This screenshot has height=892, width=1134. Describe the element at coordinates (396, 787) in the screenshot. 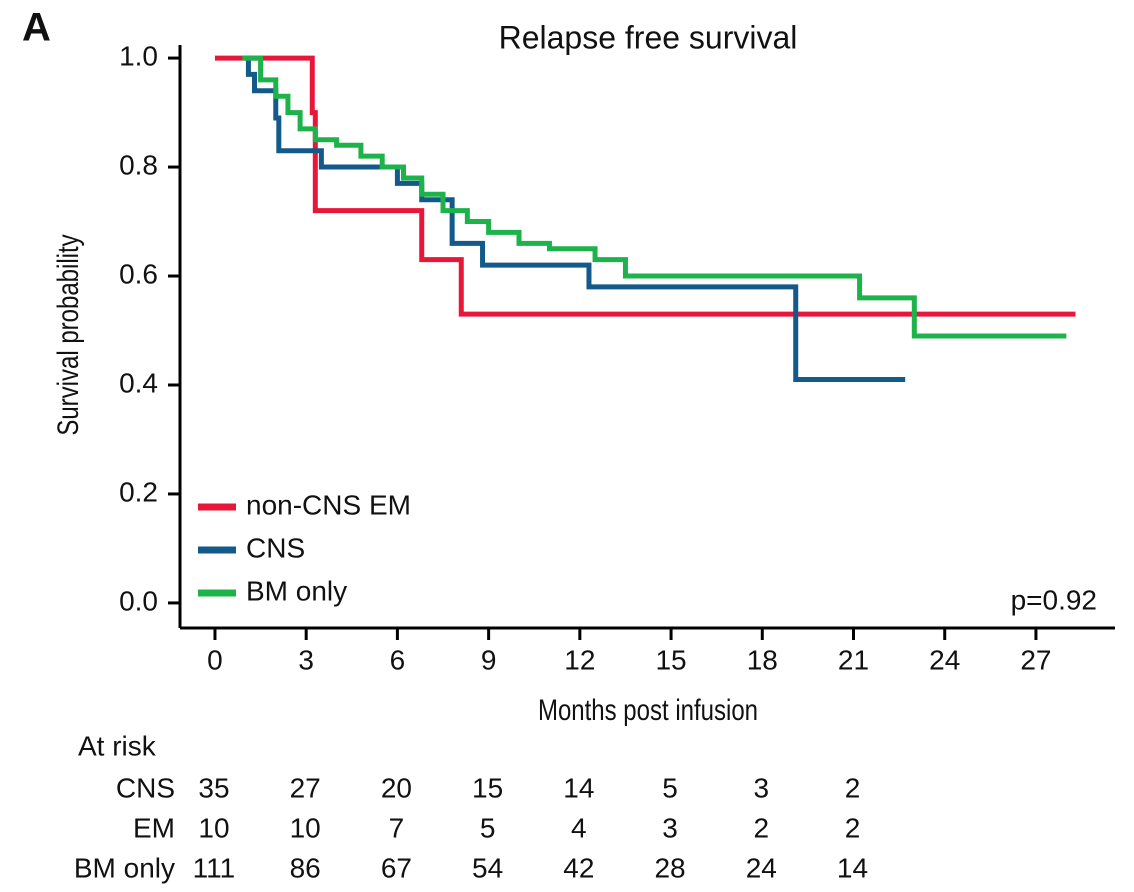

I see `at-risk-count: 20` at that location.